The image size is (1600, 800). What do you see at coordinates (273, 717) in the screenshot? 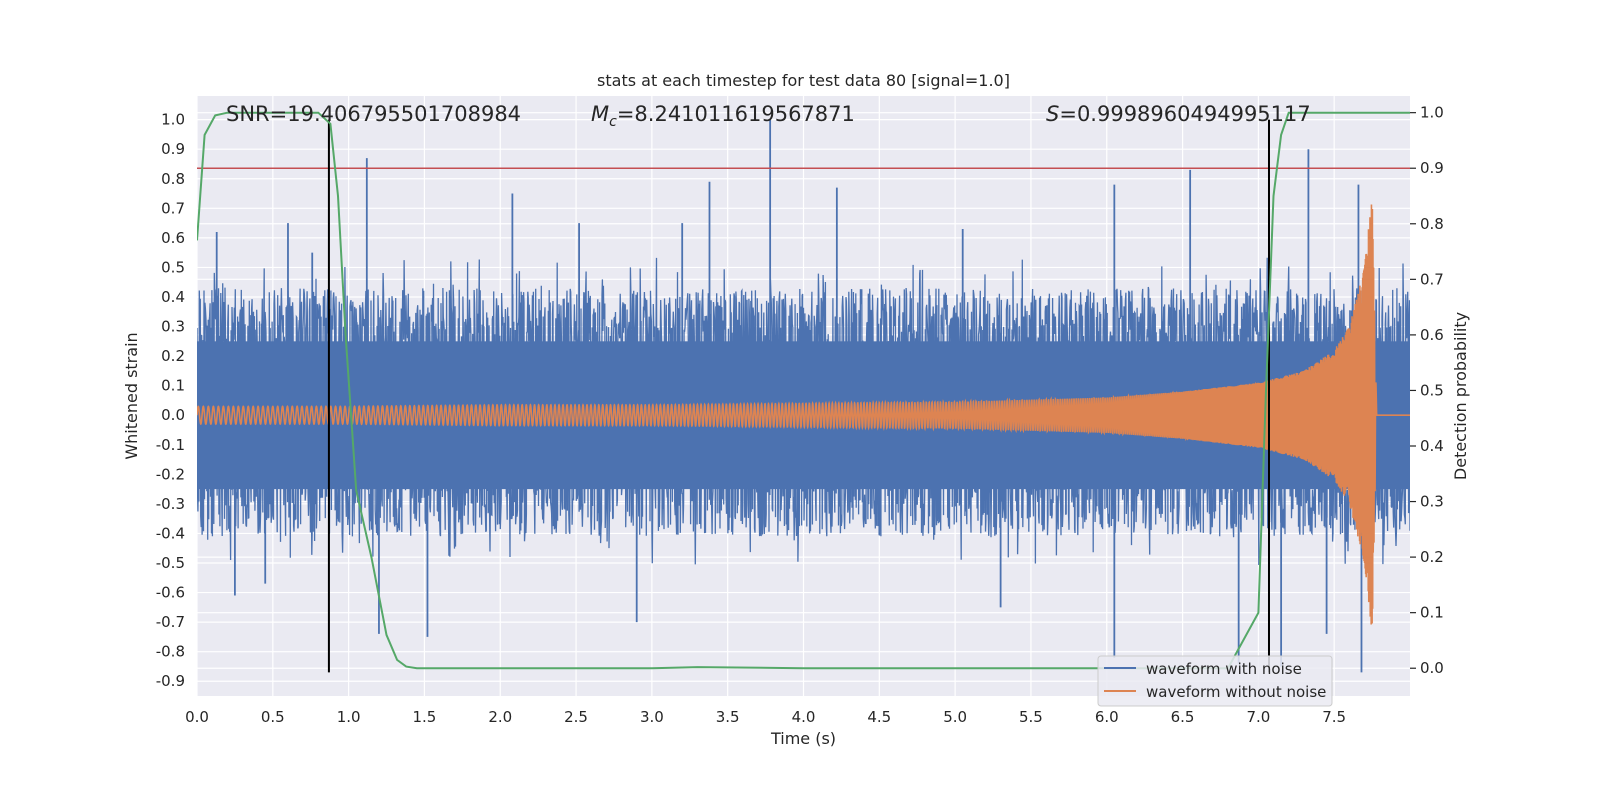
I see `x-tick-label: 0.5` at bounding box center [273, 717].